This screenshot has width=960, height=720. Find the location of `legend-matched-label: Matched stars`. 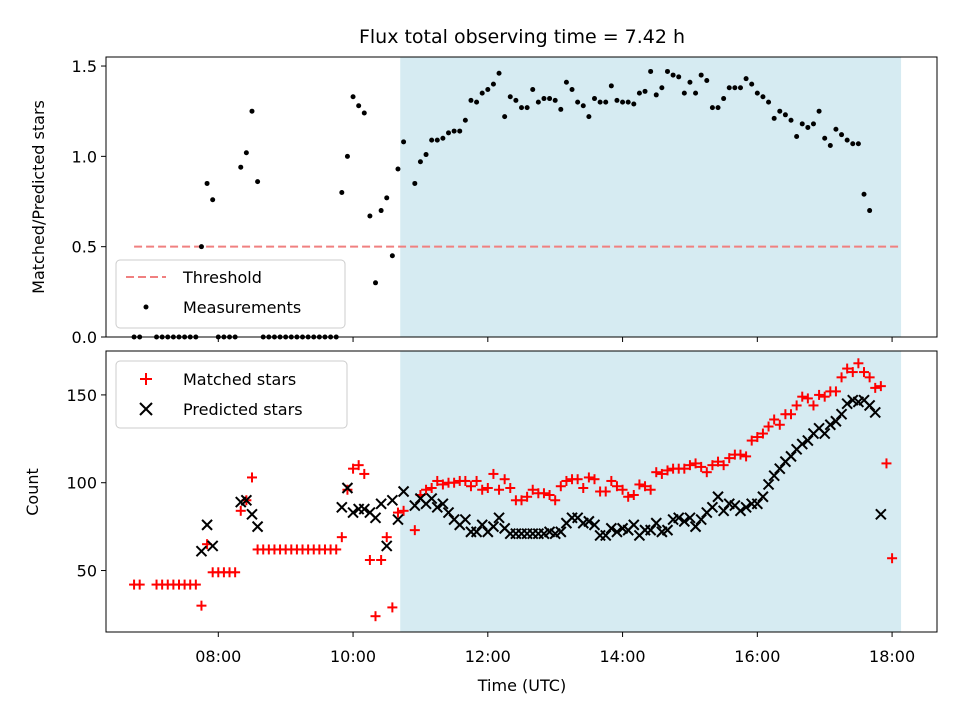

legend-matched-label: Matched stars is located at coordinates (239, 379).